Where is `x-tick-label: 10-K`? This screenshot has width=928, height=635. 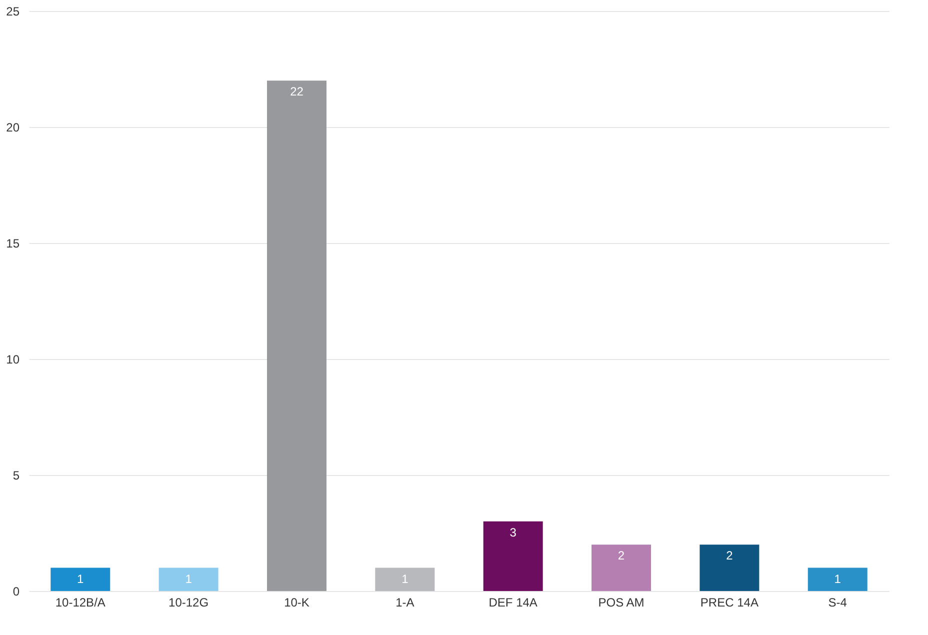 x-tick-label: 10-K is located at coordinates (297, 603).